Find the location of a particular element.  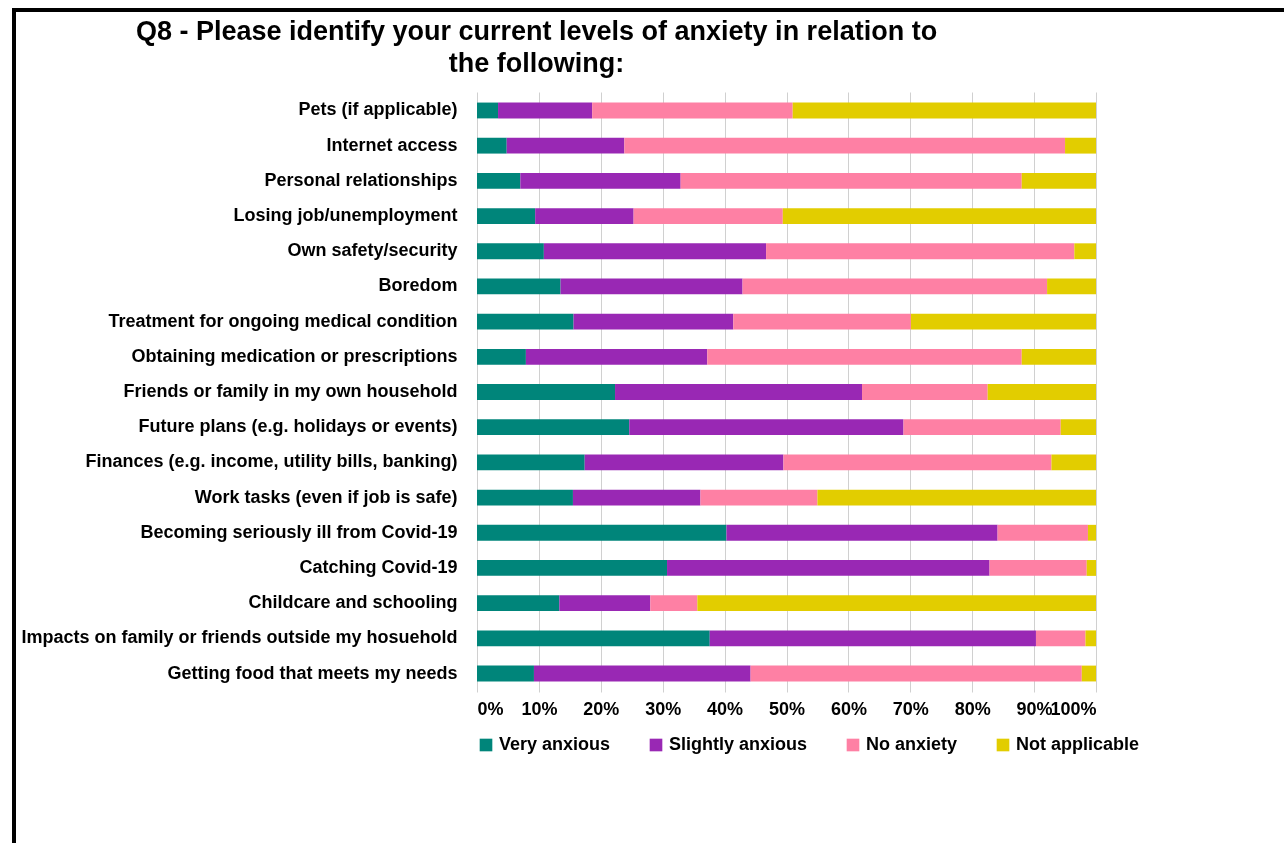

y-tick-label: Finances (e.g. income, utility bills, banking) is located at coordinates (271, 461).